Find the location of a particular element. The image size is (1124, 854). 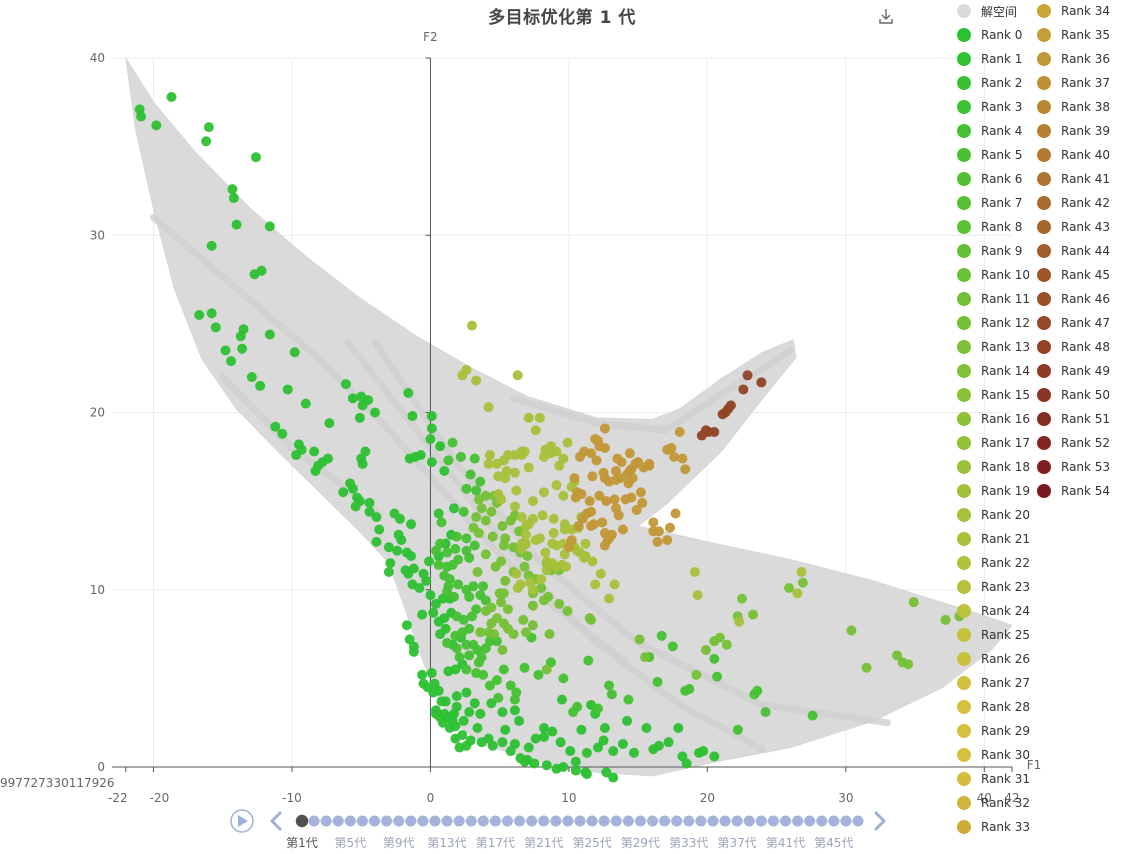

legend-item-rank-25: Rank 25 is located at coordinates (993, 635).